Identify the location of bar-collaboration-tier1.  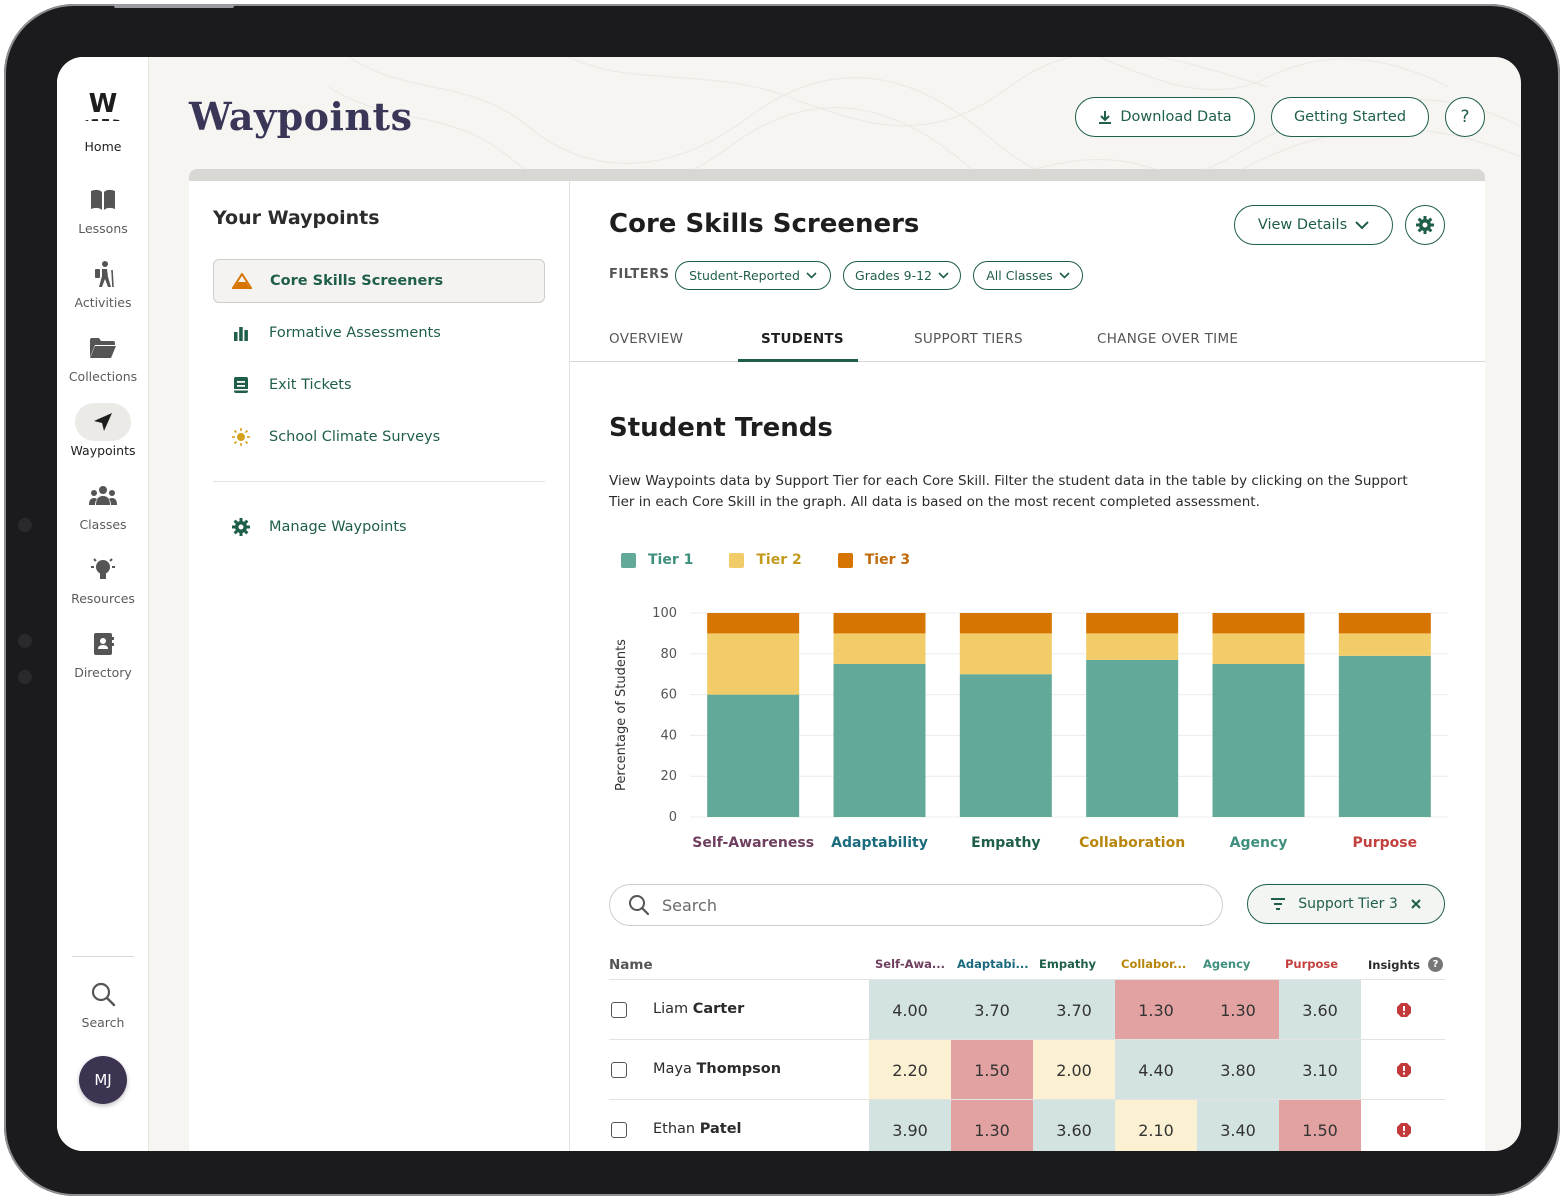
(1132, 738).